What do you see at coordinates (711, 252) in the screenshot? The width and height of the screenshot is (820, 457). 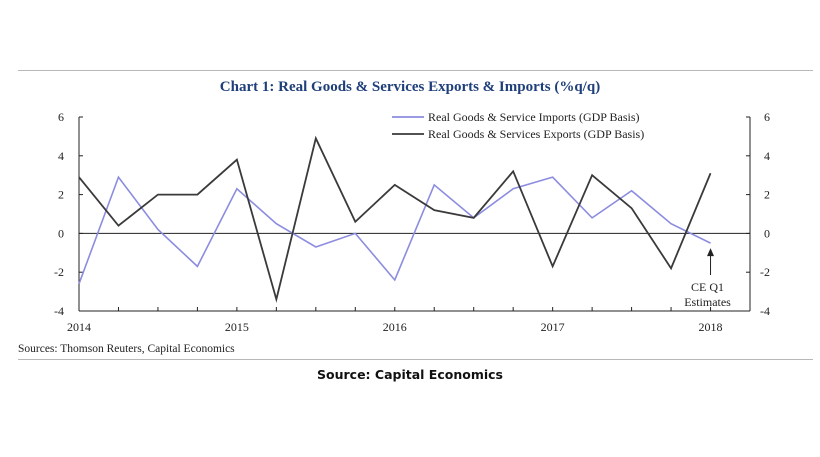 I see `annotation-arrow-head` at bounding box center [711, 252].